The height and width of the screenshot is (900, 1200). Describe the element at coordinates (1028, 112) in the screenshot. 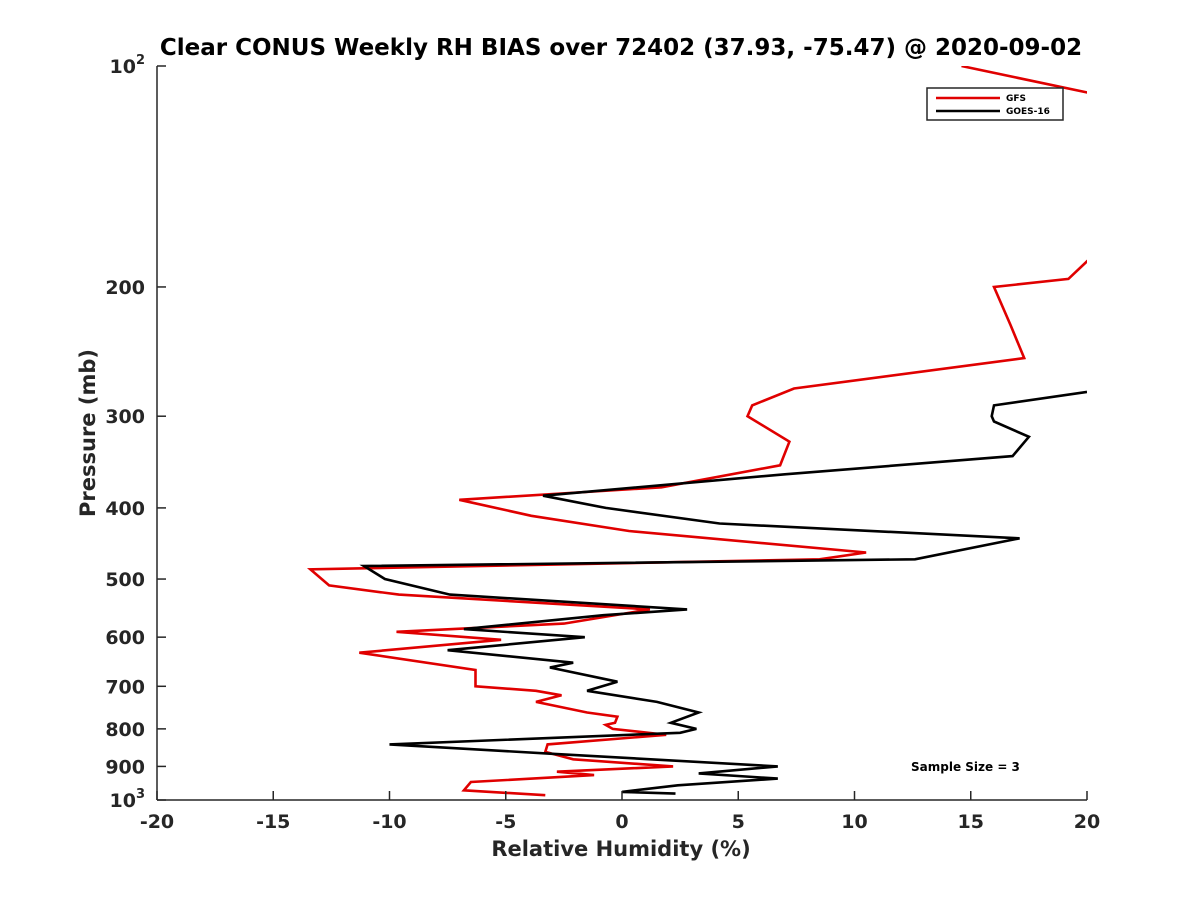

I see `legend-label: GOES-16` at that location.